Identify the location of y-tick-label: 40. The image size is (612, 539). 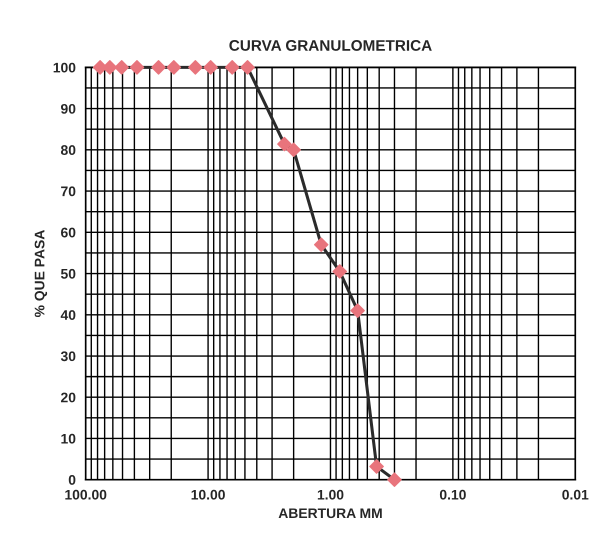
(68, 315).